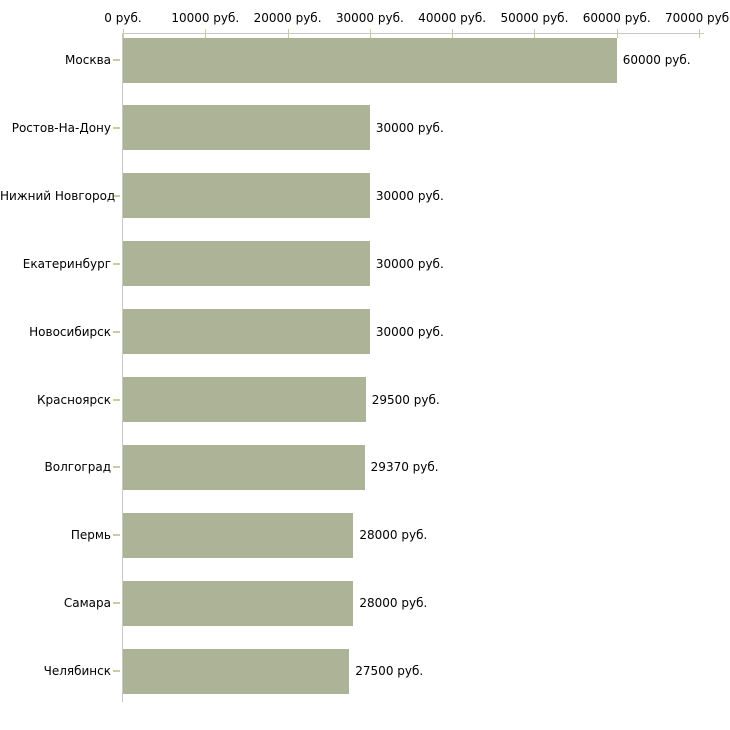  I want to click on x-axis-tick-label: 30000 руб., so click(369, 18).